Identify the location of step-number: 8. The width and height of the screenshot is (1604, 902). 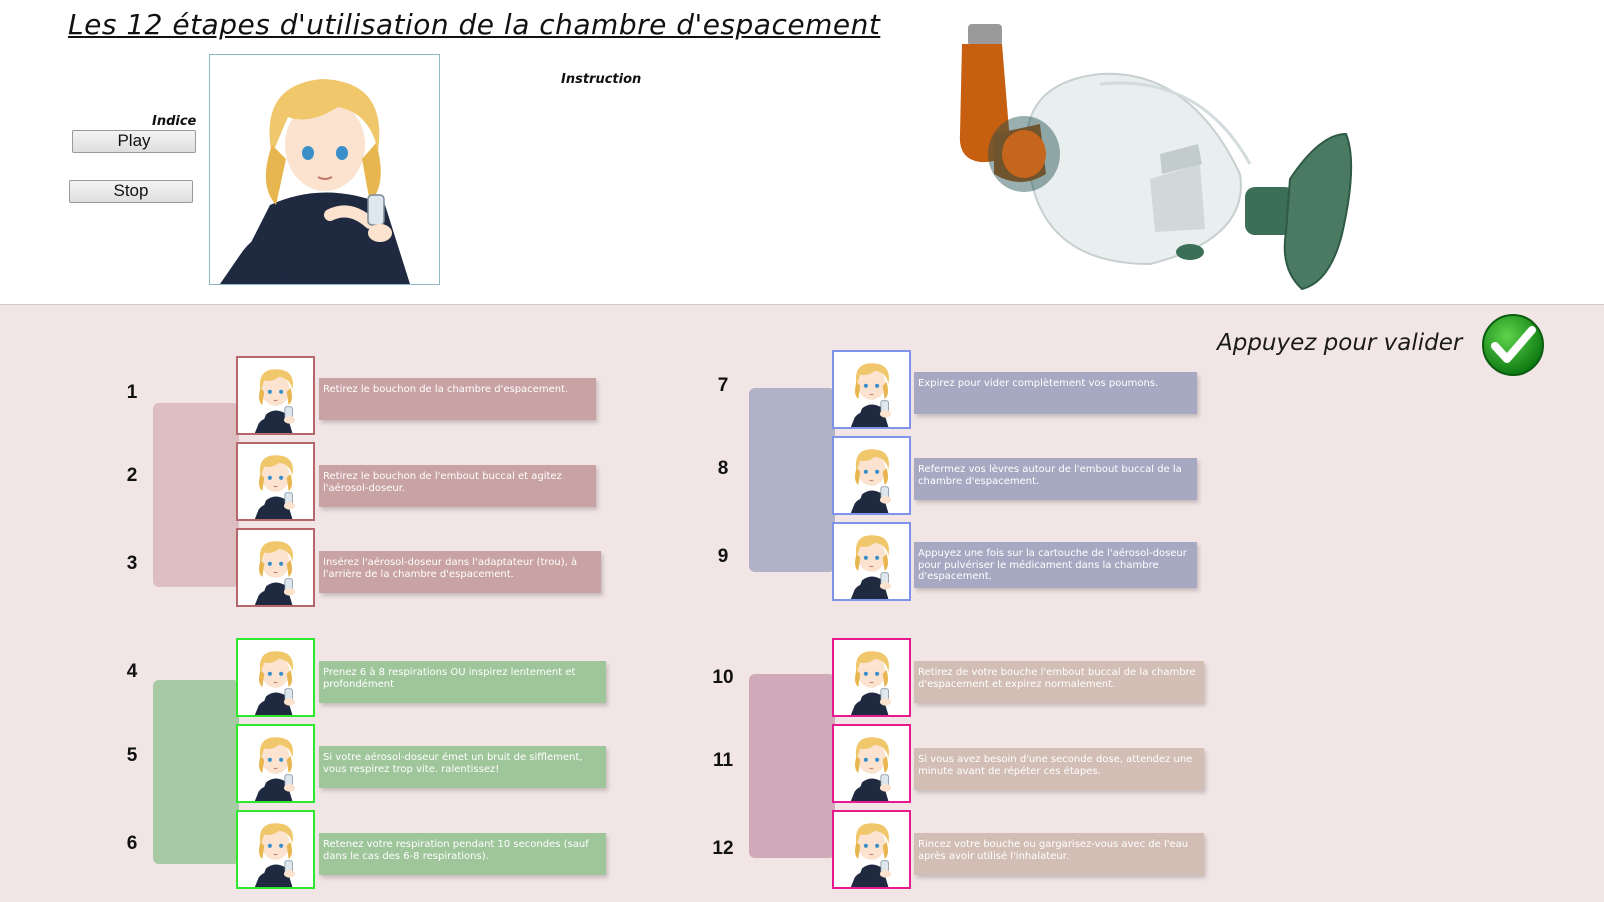
(723, 468).